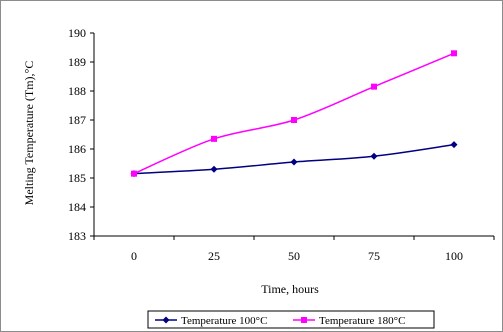 This screenshot has width=503, height=332. Describe the element at coordinates (77, 134) in the screenshot. I see `y-tick-labels: 183 184 185 186 187 188 189 190` at that location.